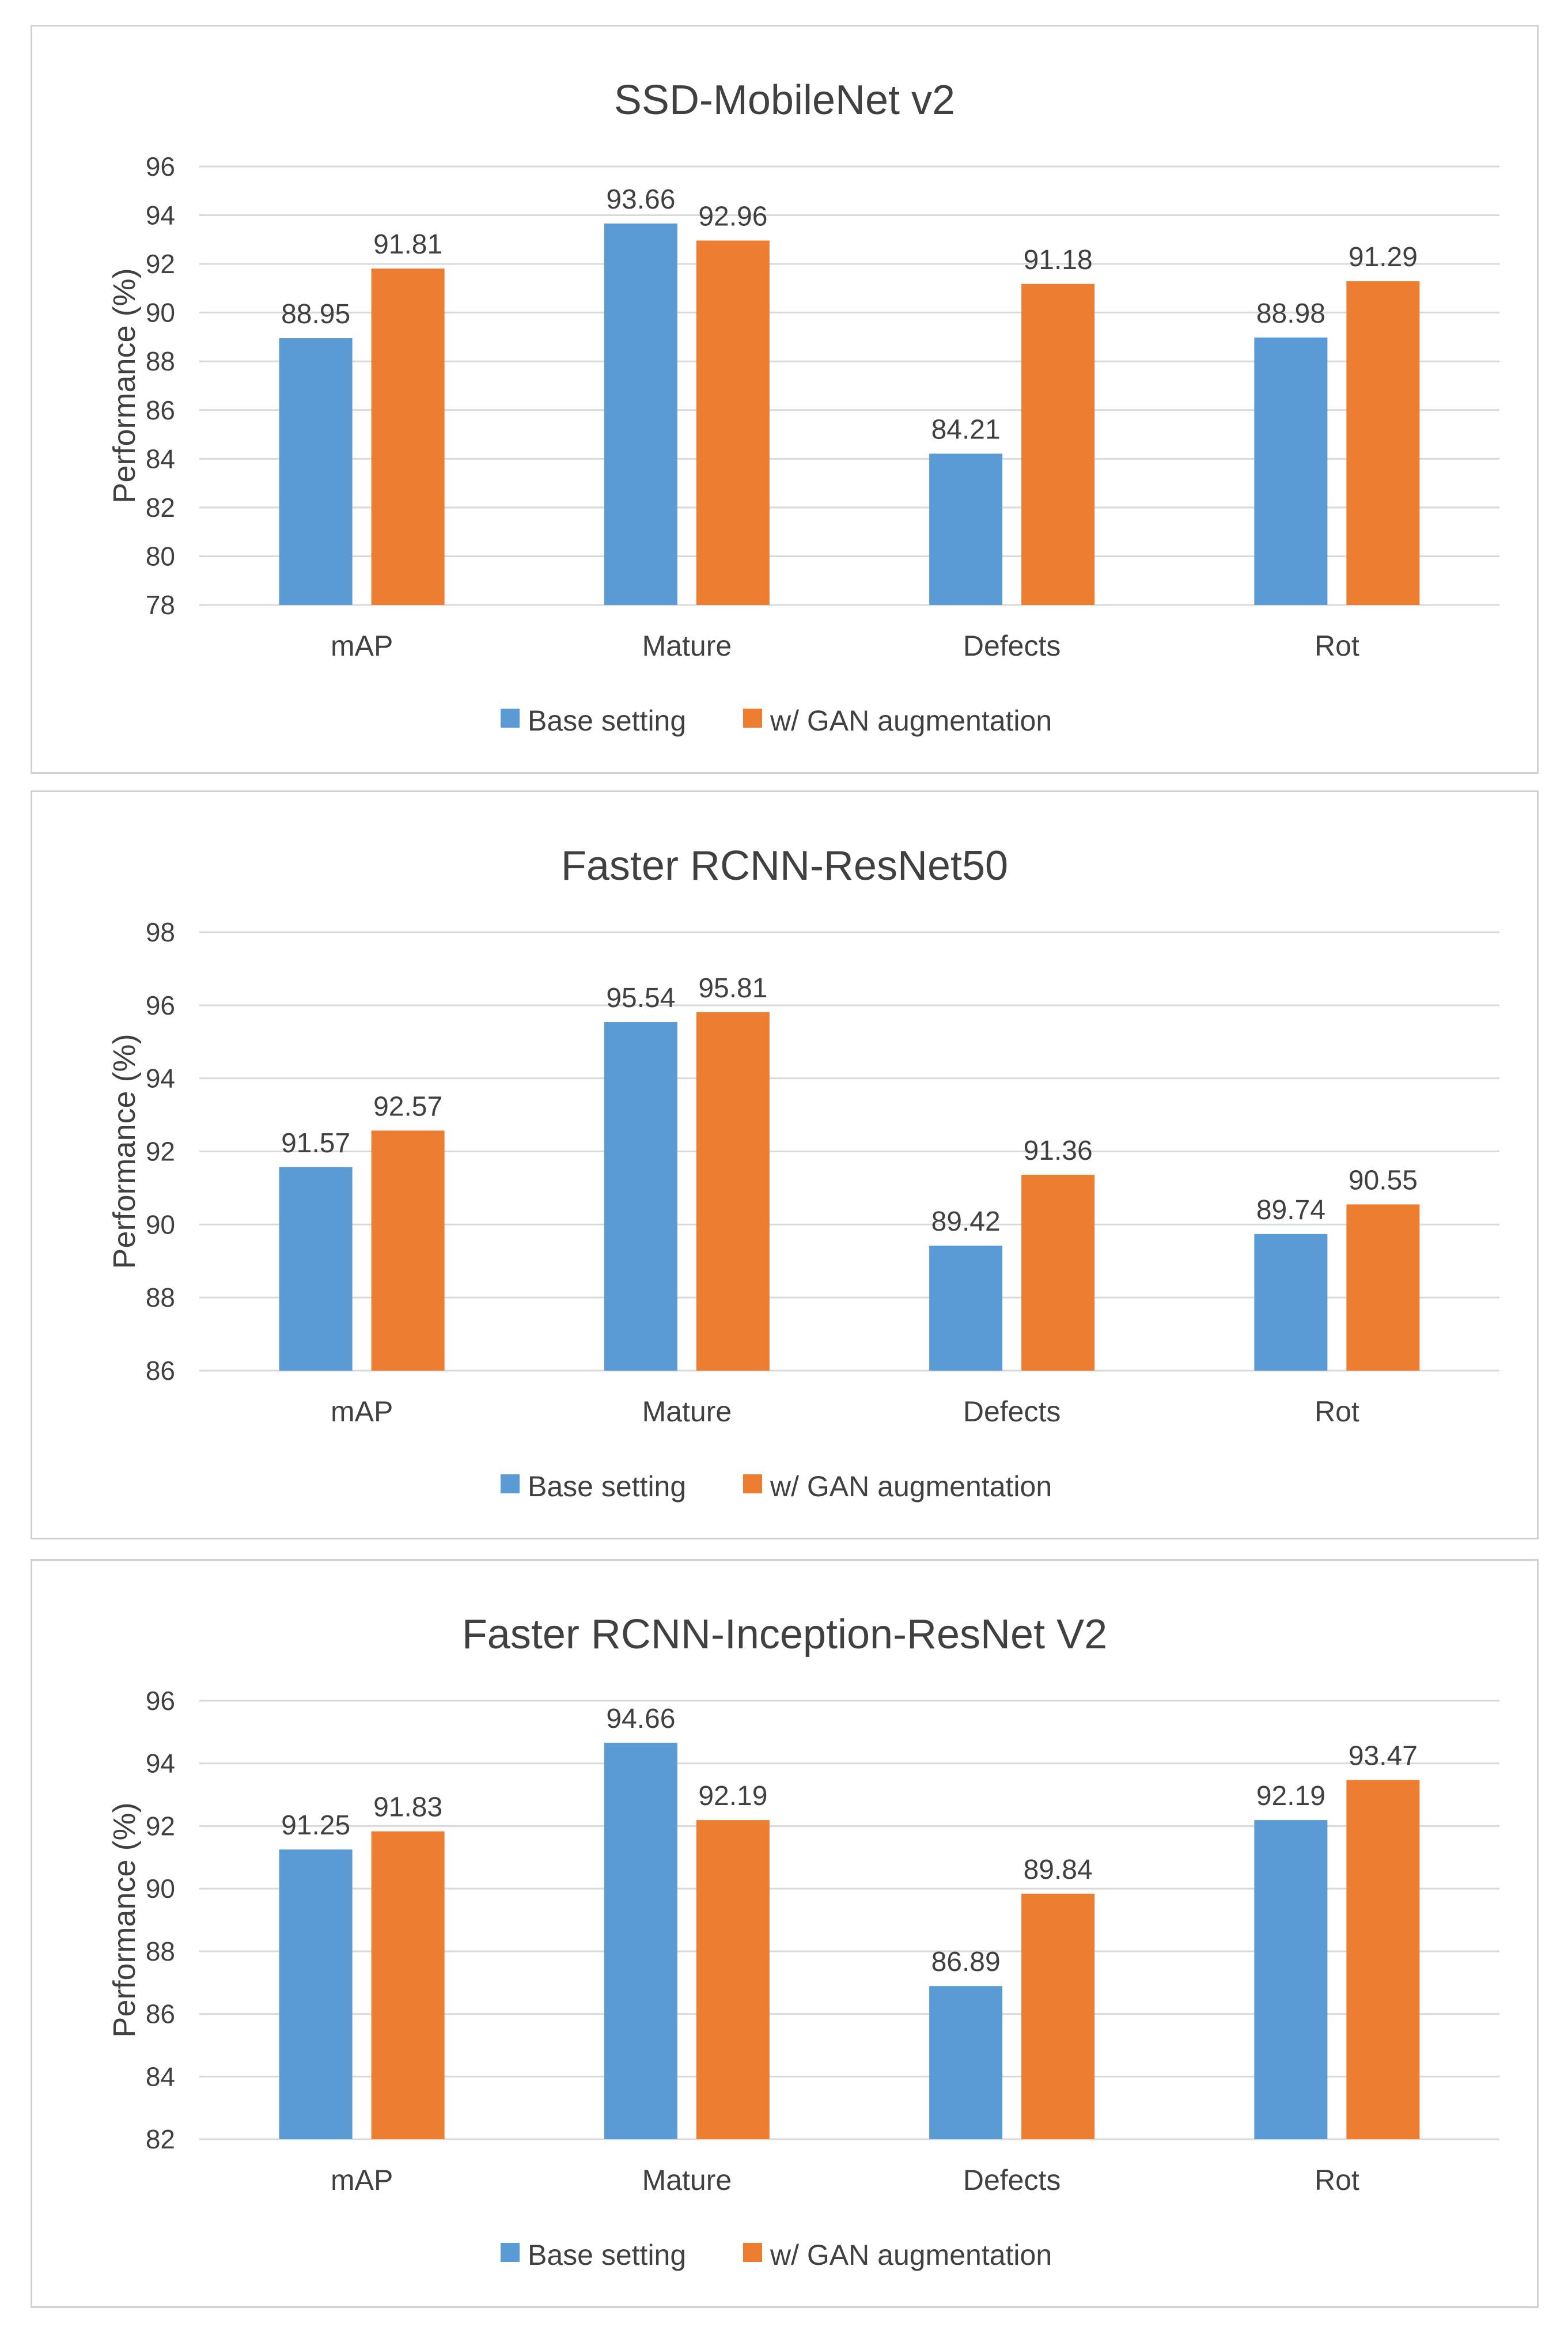  What do you see at coordinates (1383, 1756) in the screenshot?
I see `data-label: 93.47` at bounding box center [1383, 1756].